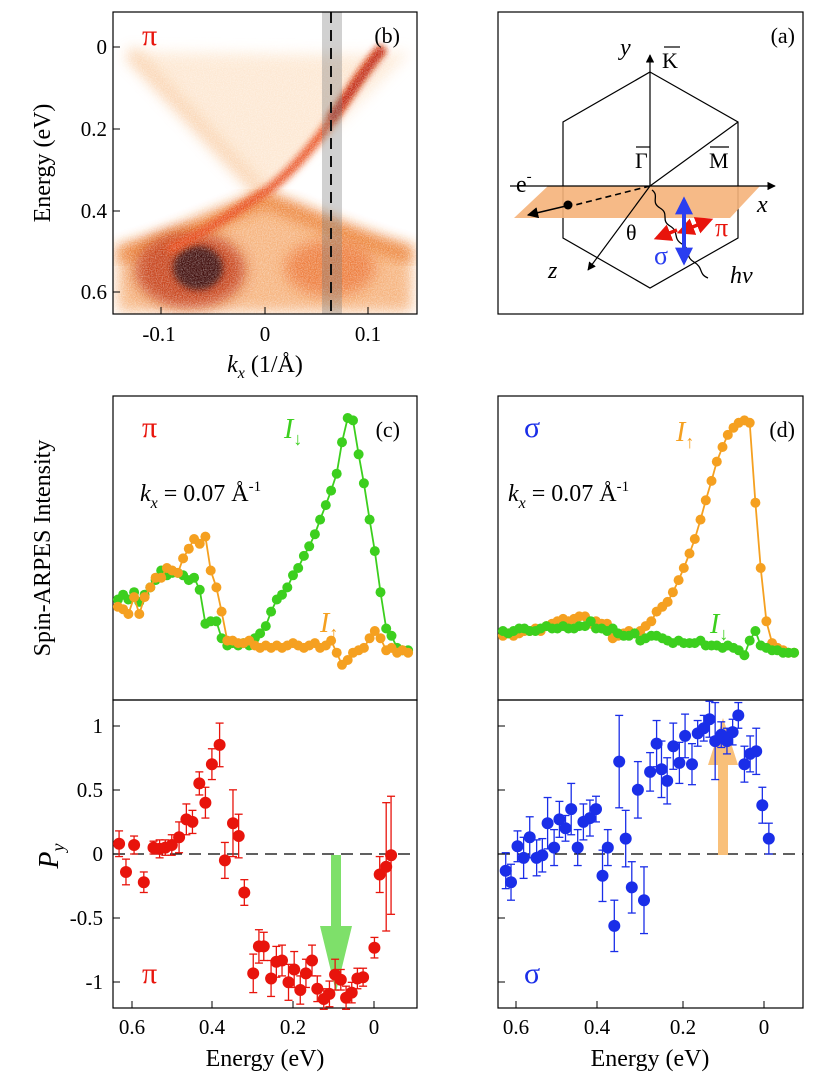 This screenshot has height=1089, width=829. I want to click on ylabel-c: Spin-ARPES Intensity, so click(43, 548).